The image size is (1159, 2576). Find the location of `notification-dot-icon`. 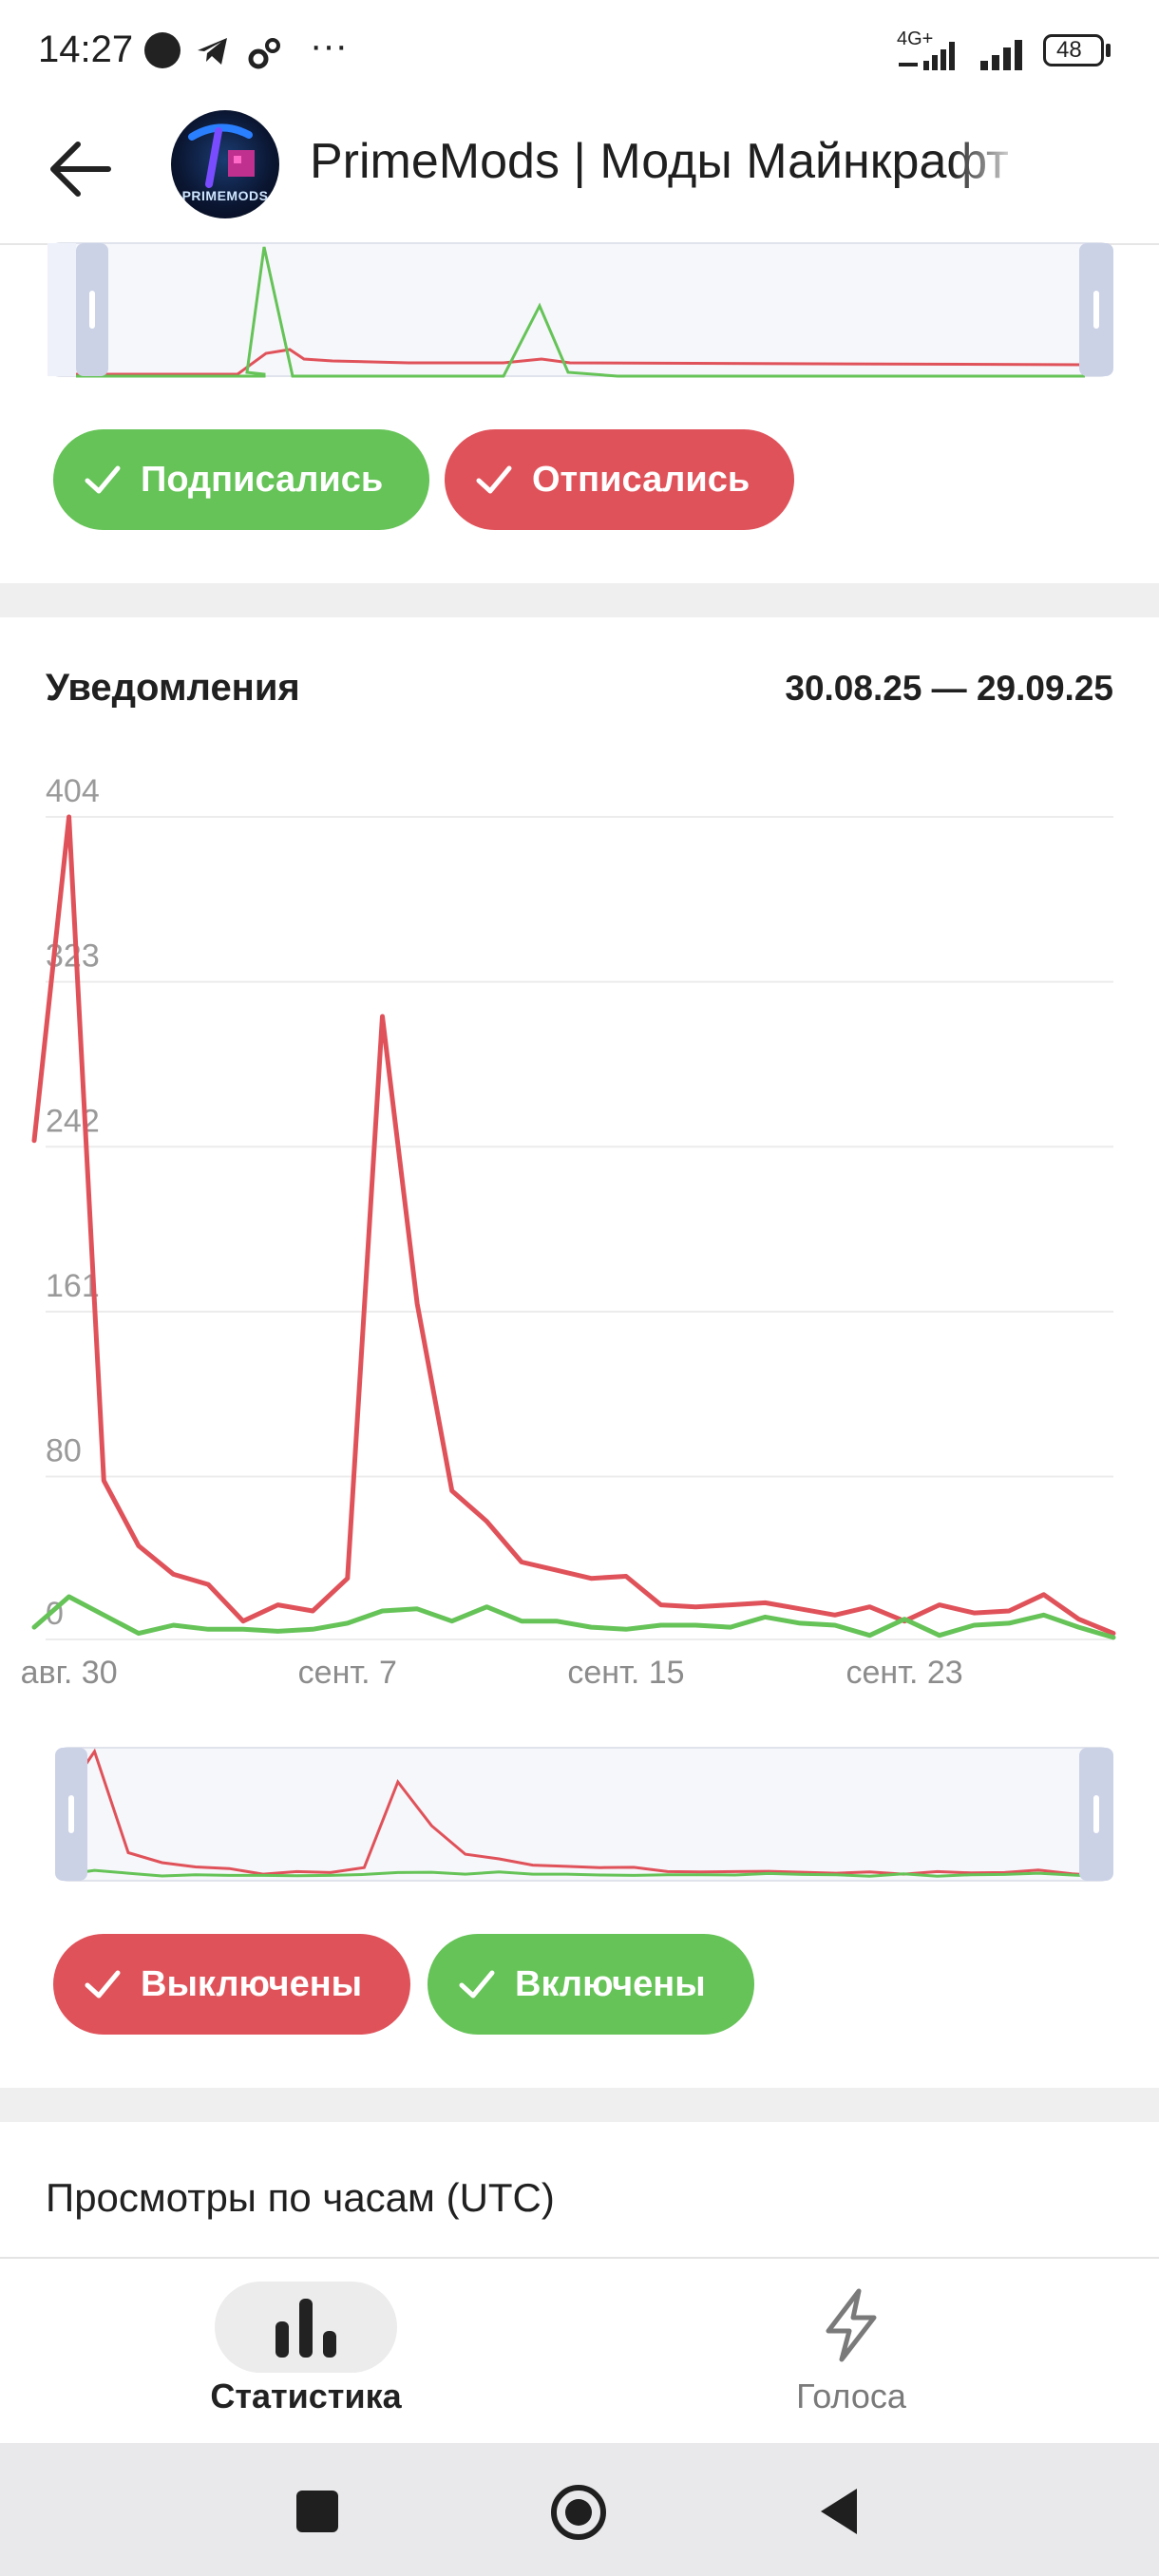

notification-dot-icon is located at coordinates (162, 50).